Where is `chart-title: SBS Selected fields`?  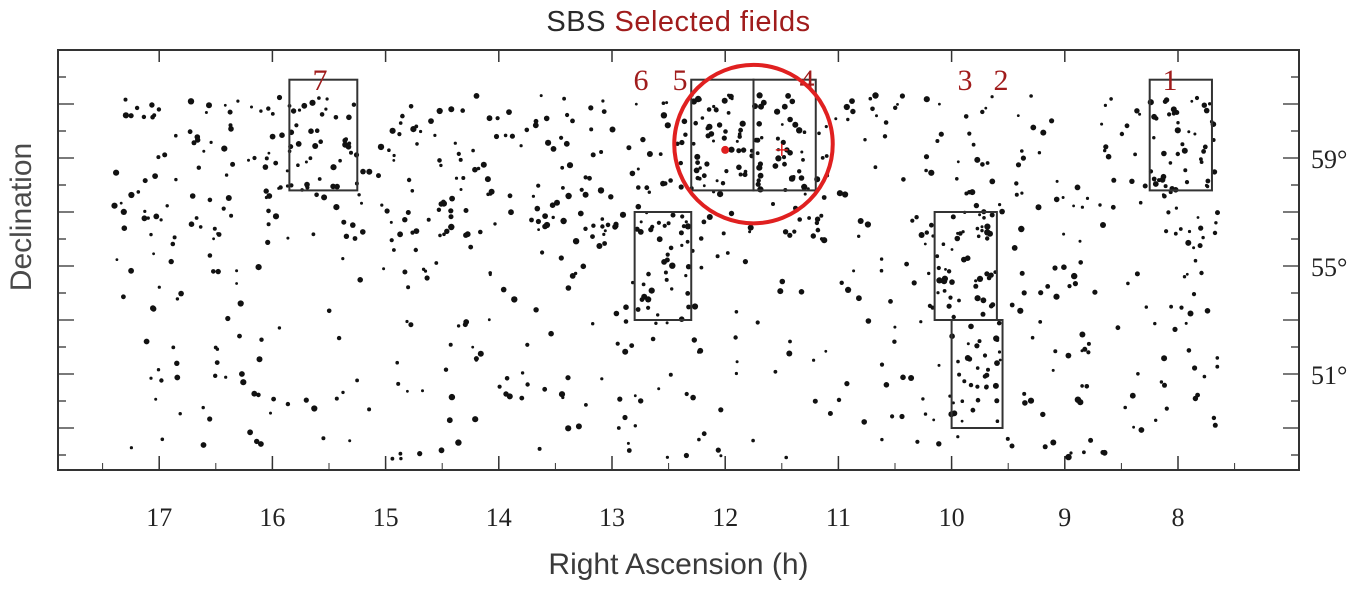 chart-title: SBS Selected fields is located at coordinates (678, 22).